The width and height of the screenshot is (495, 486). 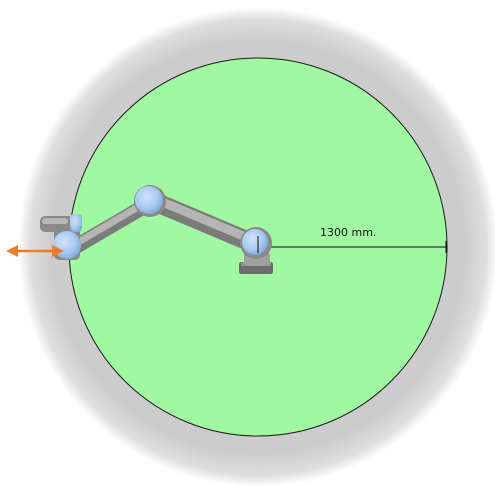 What do you see at coordinates (150, 201) in the screenshot?
I see `elbow-joint` at bounding box center [150, 201].